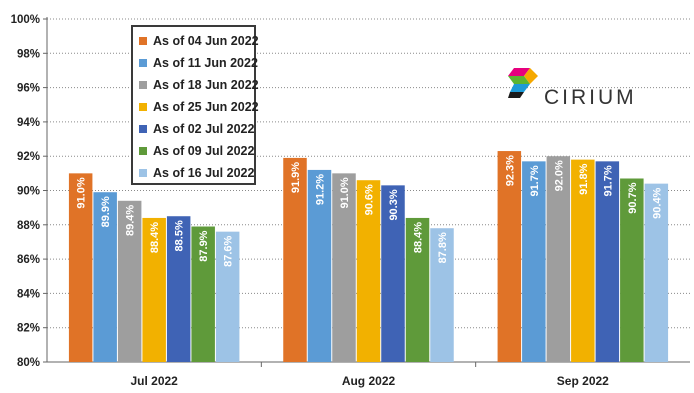  Describe the element at coordinates (28, 363) in the screenshot. I see `y-tick-label: 80%` at that location.